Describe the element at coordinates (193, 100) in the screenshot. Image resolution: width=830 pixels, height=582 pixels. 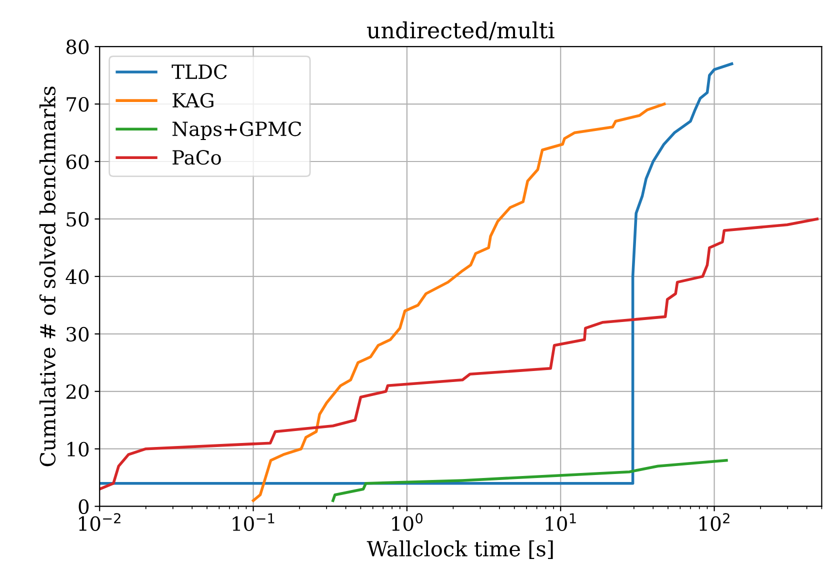
I see `legend-label: KAG` at that location.